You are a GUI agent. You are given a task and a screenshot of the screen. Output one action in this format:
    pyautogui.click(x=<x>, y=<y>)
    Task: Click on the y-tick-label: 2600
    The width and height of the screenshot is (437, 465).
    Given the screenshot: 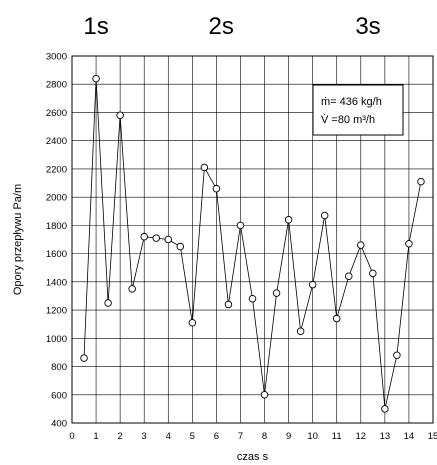 What is the action you would take?
    pyautogui.click(x=56, y=113)
    